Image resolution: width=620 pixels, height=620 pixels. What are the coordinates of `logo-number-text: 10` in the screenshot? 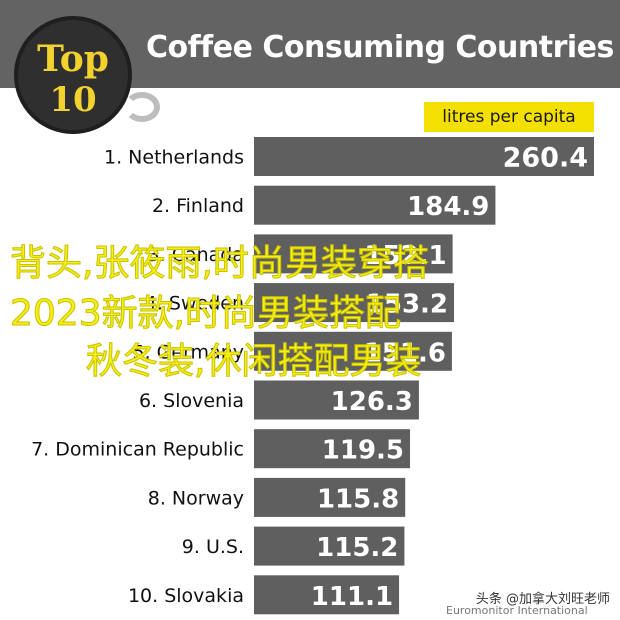 It's located at (73, 100).